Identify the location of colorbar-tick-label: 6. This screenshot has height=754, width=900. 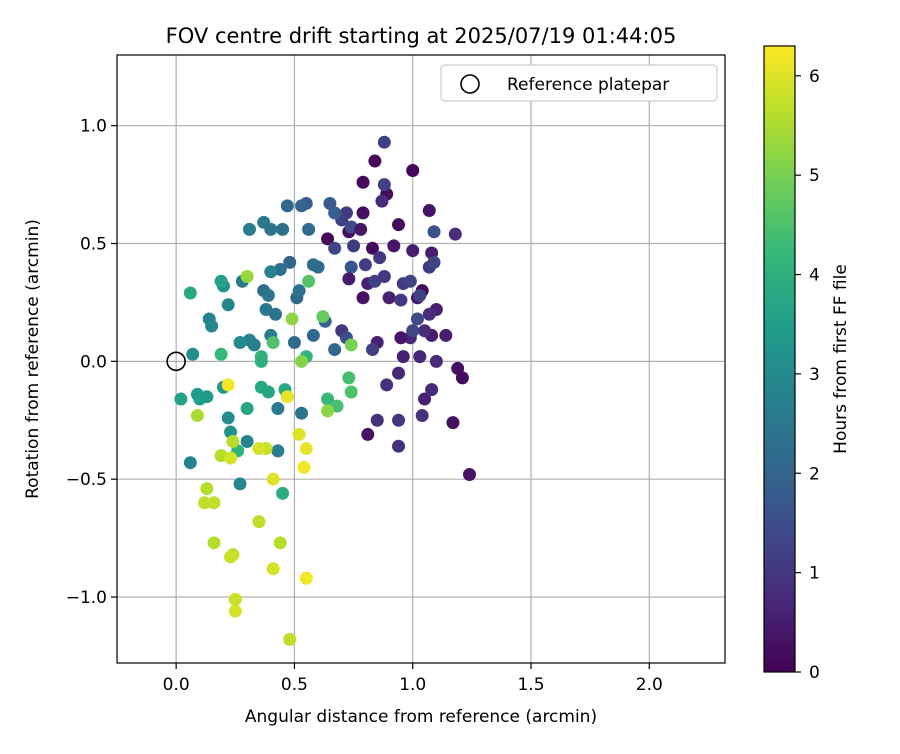
(814, 77).